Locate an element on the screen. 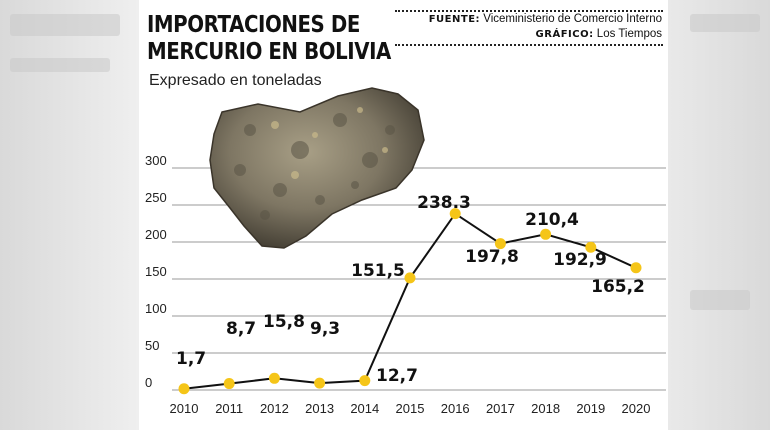 This screenshot has height=430, width=770. x-tick-label-2018: 2018 is located at coordinates (545, 408).